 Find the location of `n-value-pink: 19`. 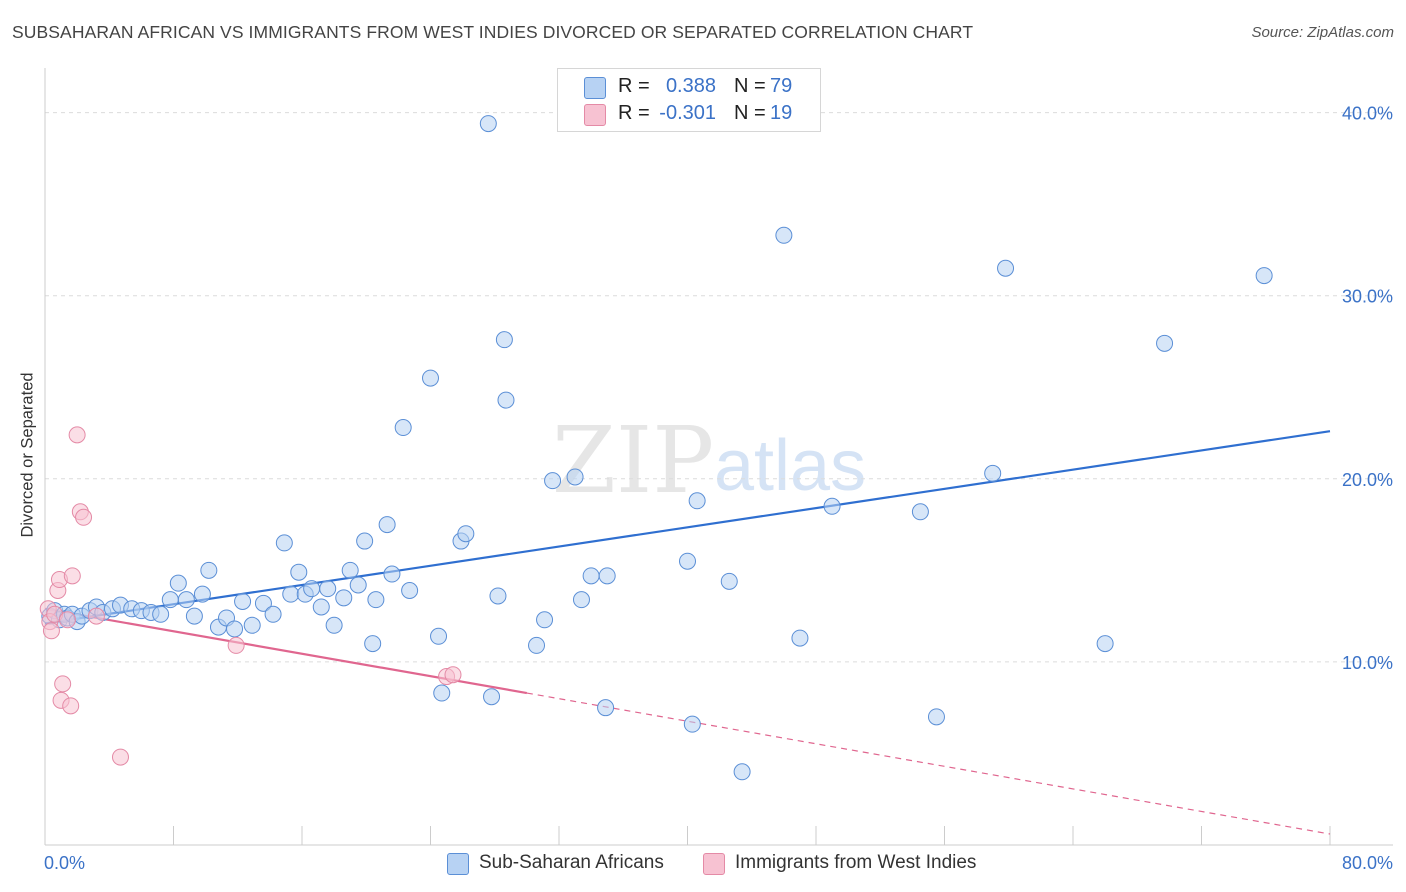

n-value-pink: 19 is located at coordinates (781, 113).